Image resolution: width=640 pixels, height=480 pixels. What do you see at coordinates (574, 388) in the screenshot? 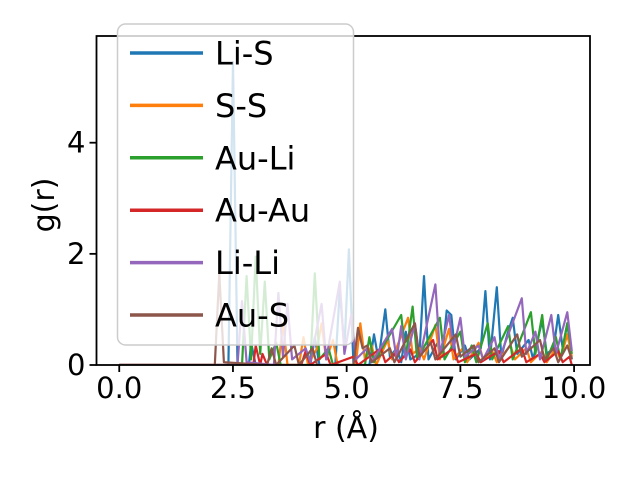
I see `x-tick-label-10.0: 10.0` at bounding box center [574, 388].